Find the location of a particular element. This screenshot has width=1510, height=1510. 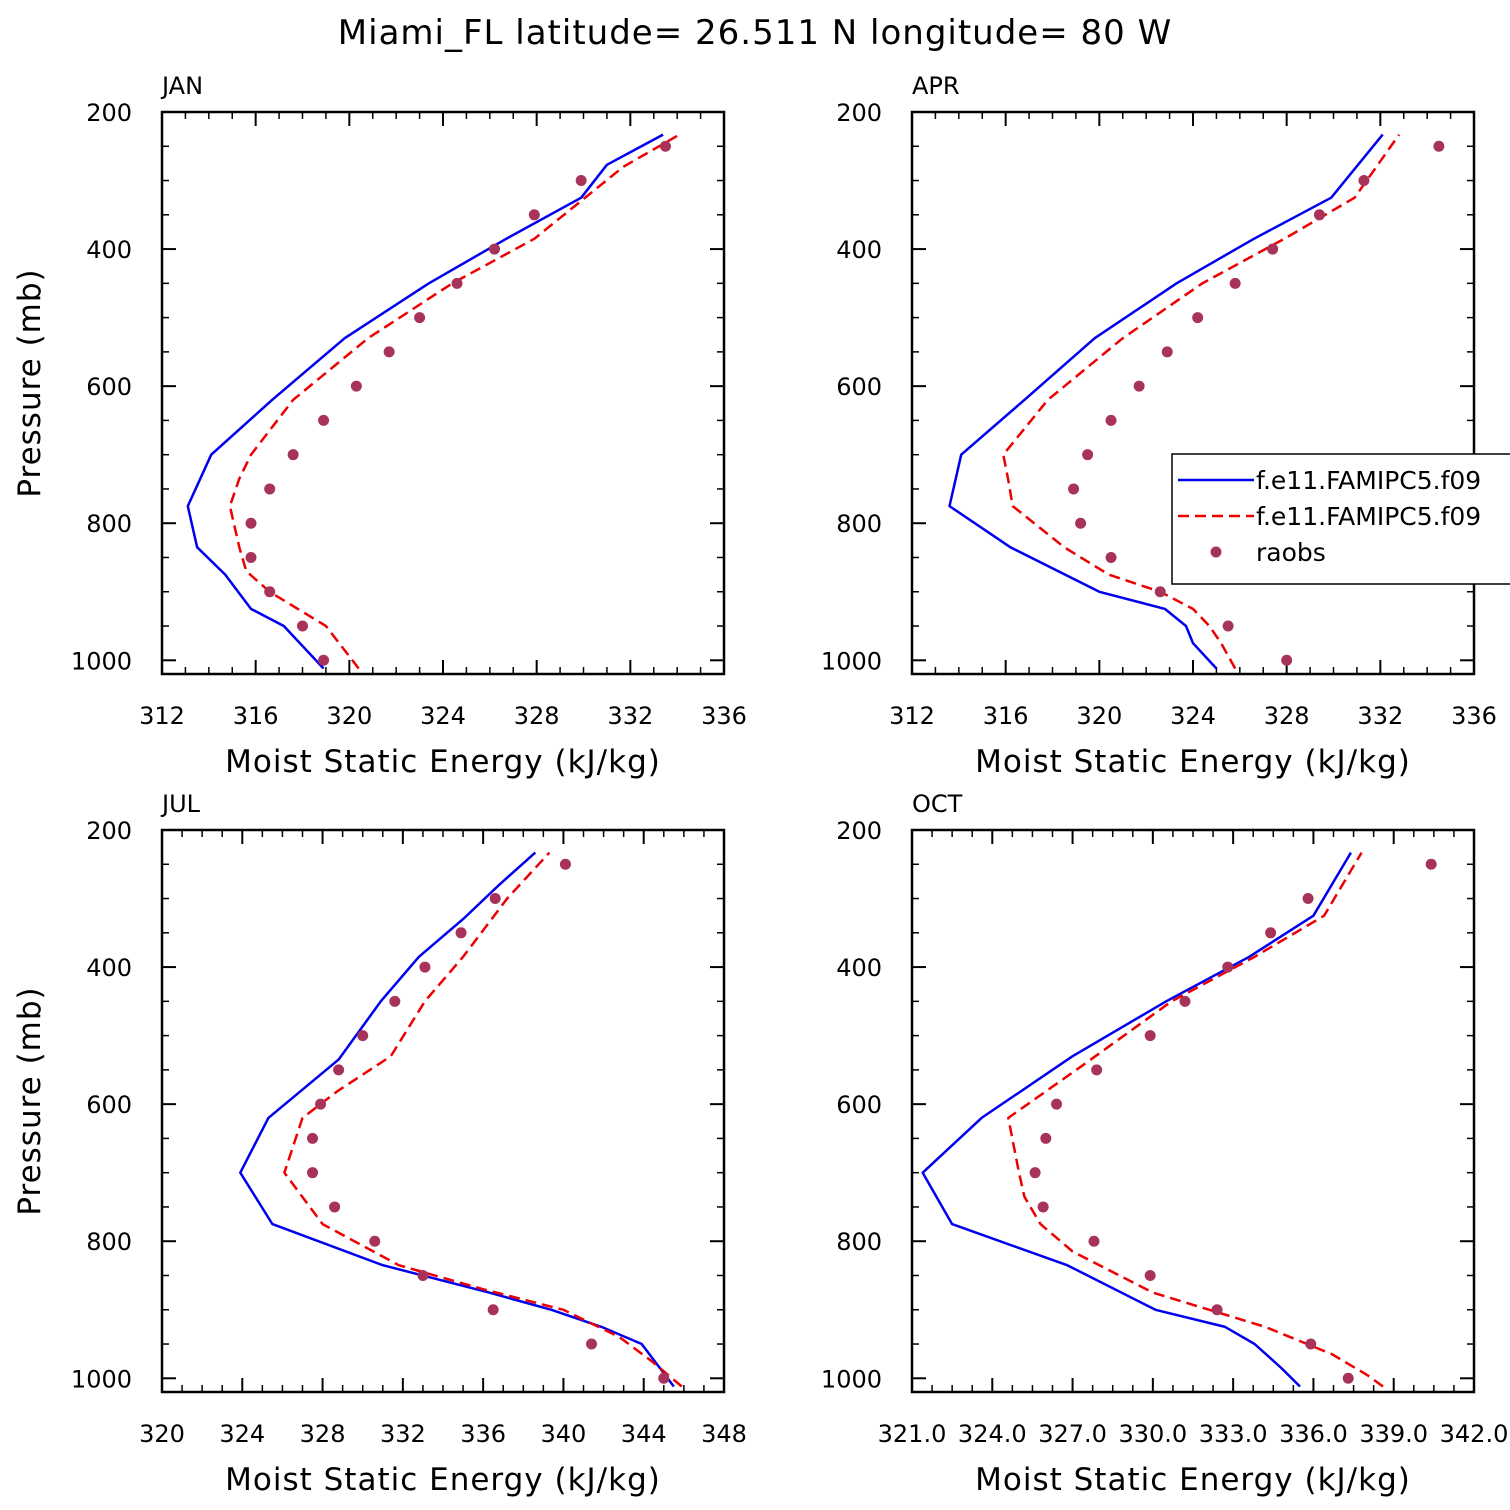

series-solid-line-jan is located at coordinates (425, 401).